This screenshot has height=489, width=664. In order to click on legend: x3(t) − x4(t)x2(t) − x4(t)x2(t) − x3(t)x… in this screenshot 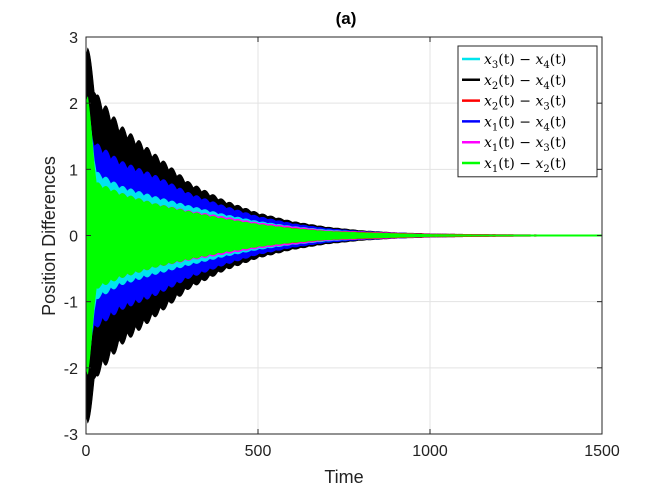, I will do `click(527, 111)`.